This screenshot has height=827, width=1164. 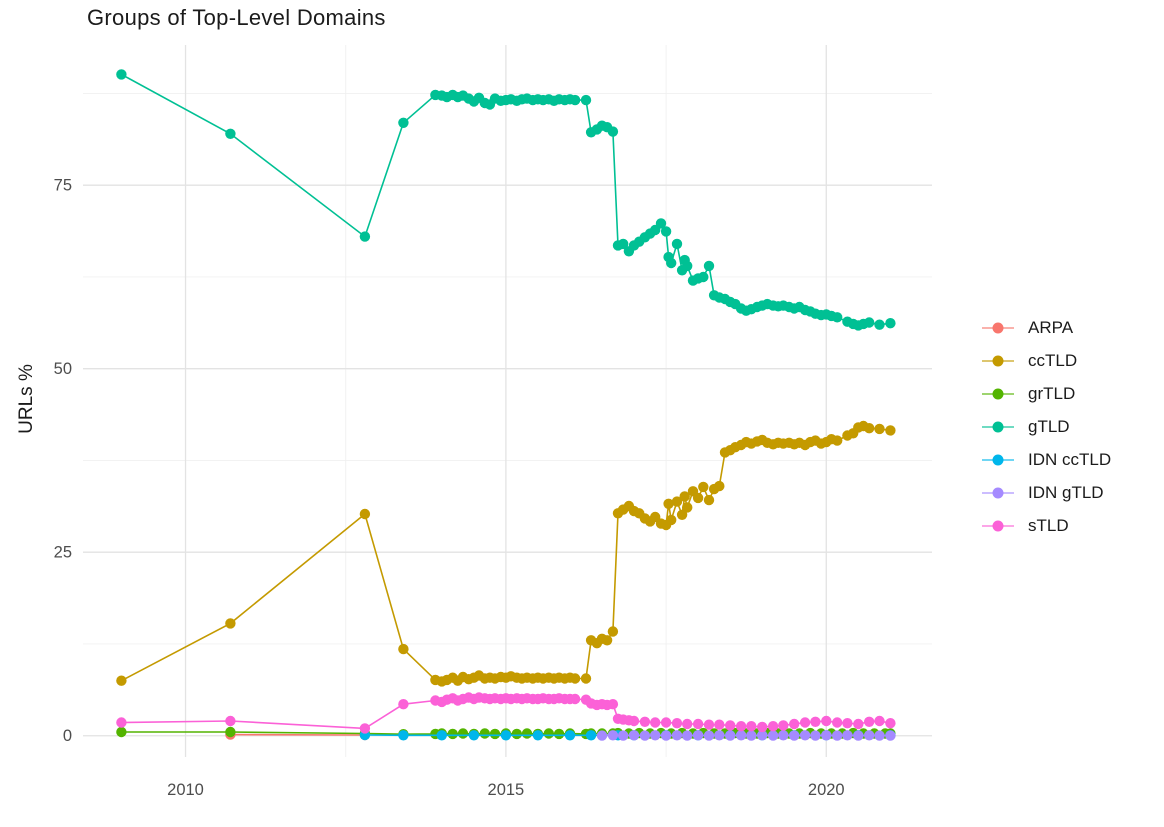 What do you see at coordinates (63, 186) in the screenshot?
I see `y-tick-label: 75` at bounding box center [63, 186].